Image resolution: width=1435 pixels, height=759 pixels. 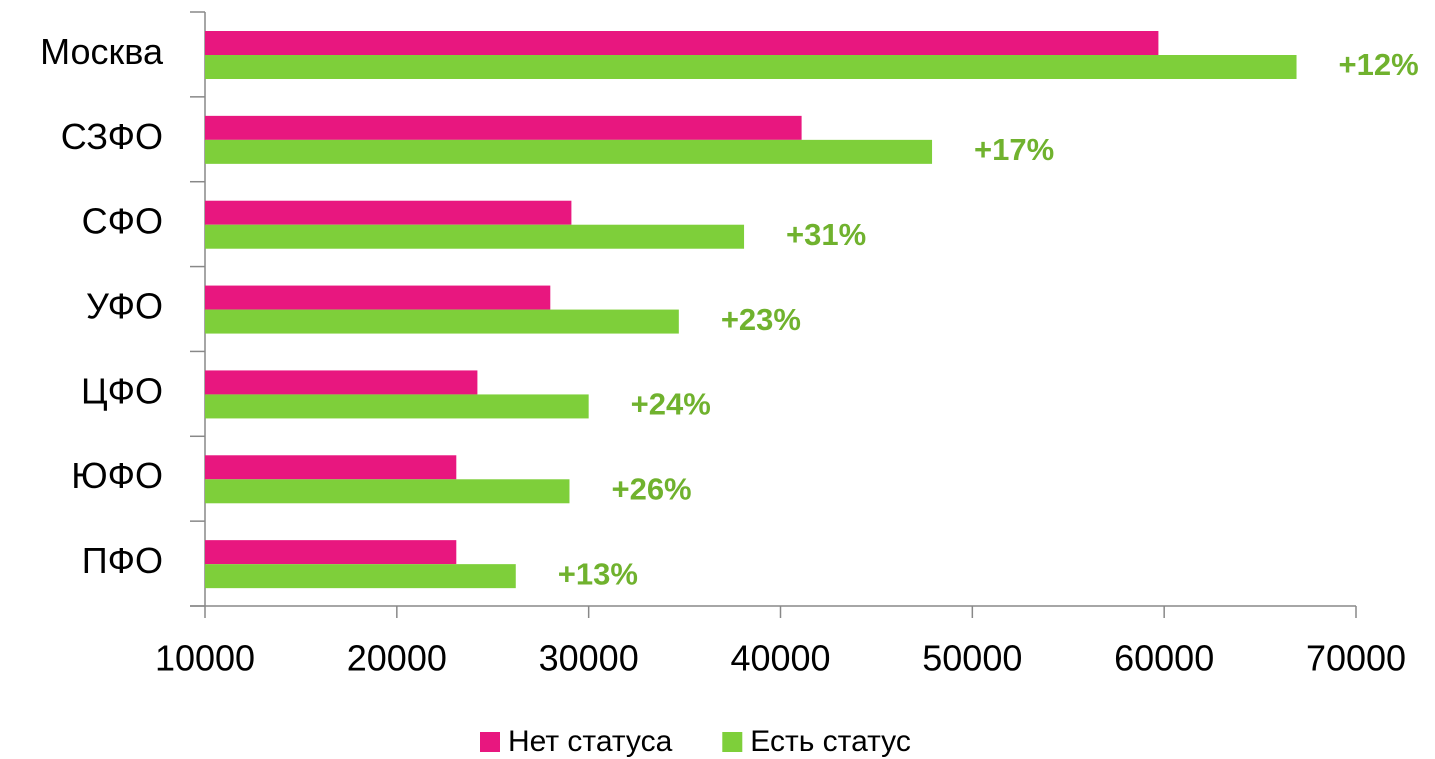 What do you see at coordinates (598, 573) in the screenshot?
I see `annotation: +13%` at bounding box center [598, 573].